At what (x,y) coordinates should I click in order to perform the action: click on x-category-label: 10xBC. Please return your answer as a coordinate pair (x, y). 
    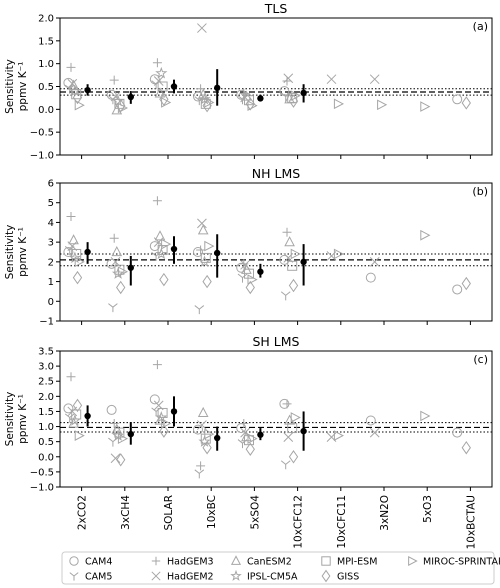
    Looking at the image, I should click on (212, 512).